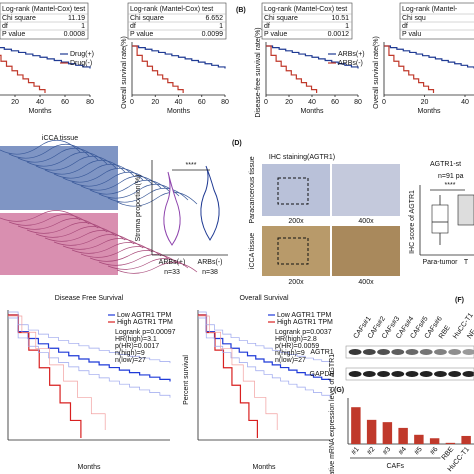 The height and width of the screenshot is (474, 474). Describe the element at coordinates (418, 451) in the screenshot. I see `x-tick-label: #5` at that location.